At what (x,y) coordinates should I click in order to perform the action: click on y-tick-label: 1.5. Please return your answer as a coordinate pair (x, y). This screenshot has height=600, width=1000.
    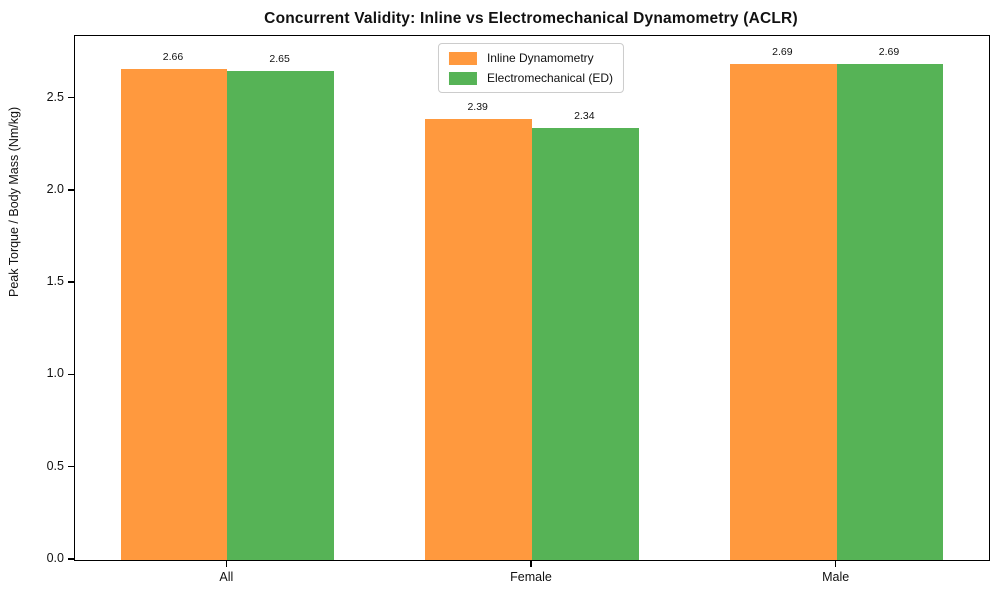
    Looking at the image, I should click on (55, 281).